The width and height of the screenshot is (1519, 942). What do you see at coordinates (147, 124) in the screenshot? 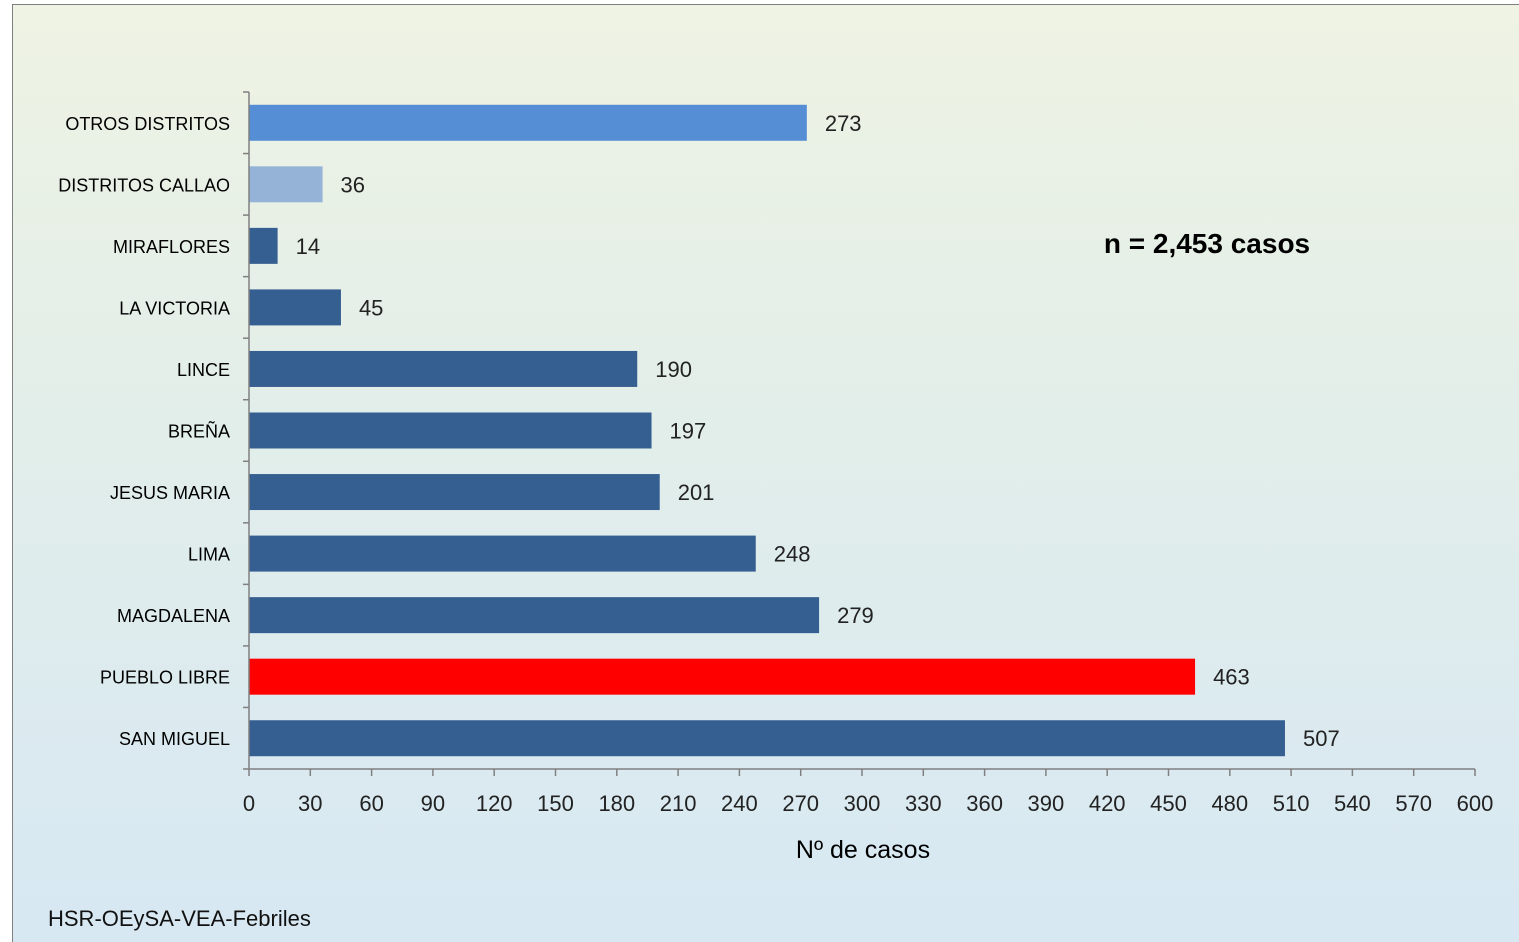
I see `category-label-otros-distritos: OTROS DISTRITOS` at bounding box center [147, 124].